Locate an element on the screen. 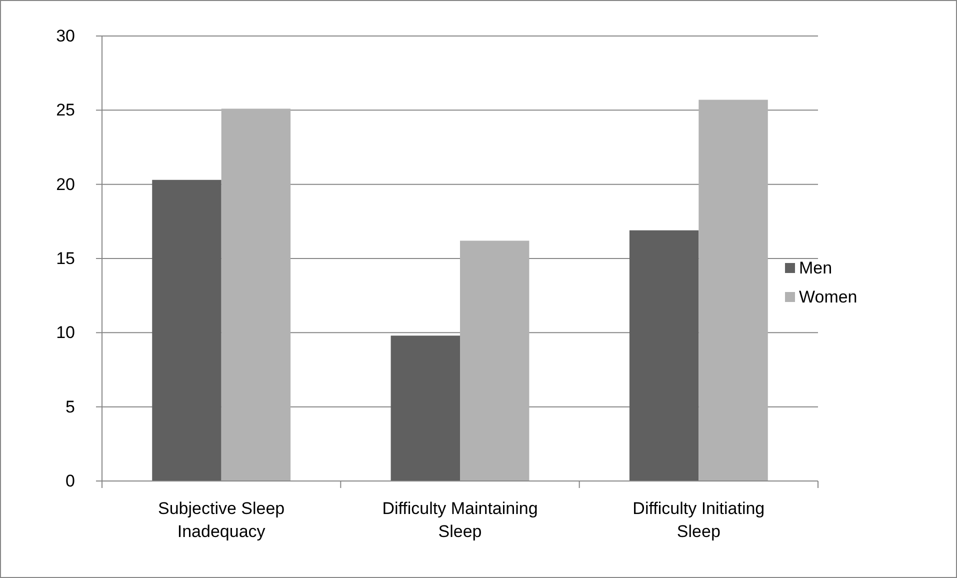  x-tick-label: Difficulty Maintaining Sleep is located at coordinates (460, 520).